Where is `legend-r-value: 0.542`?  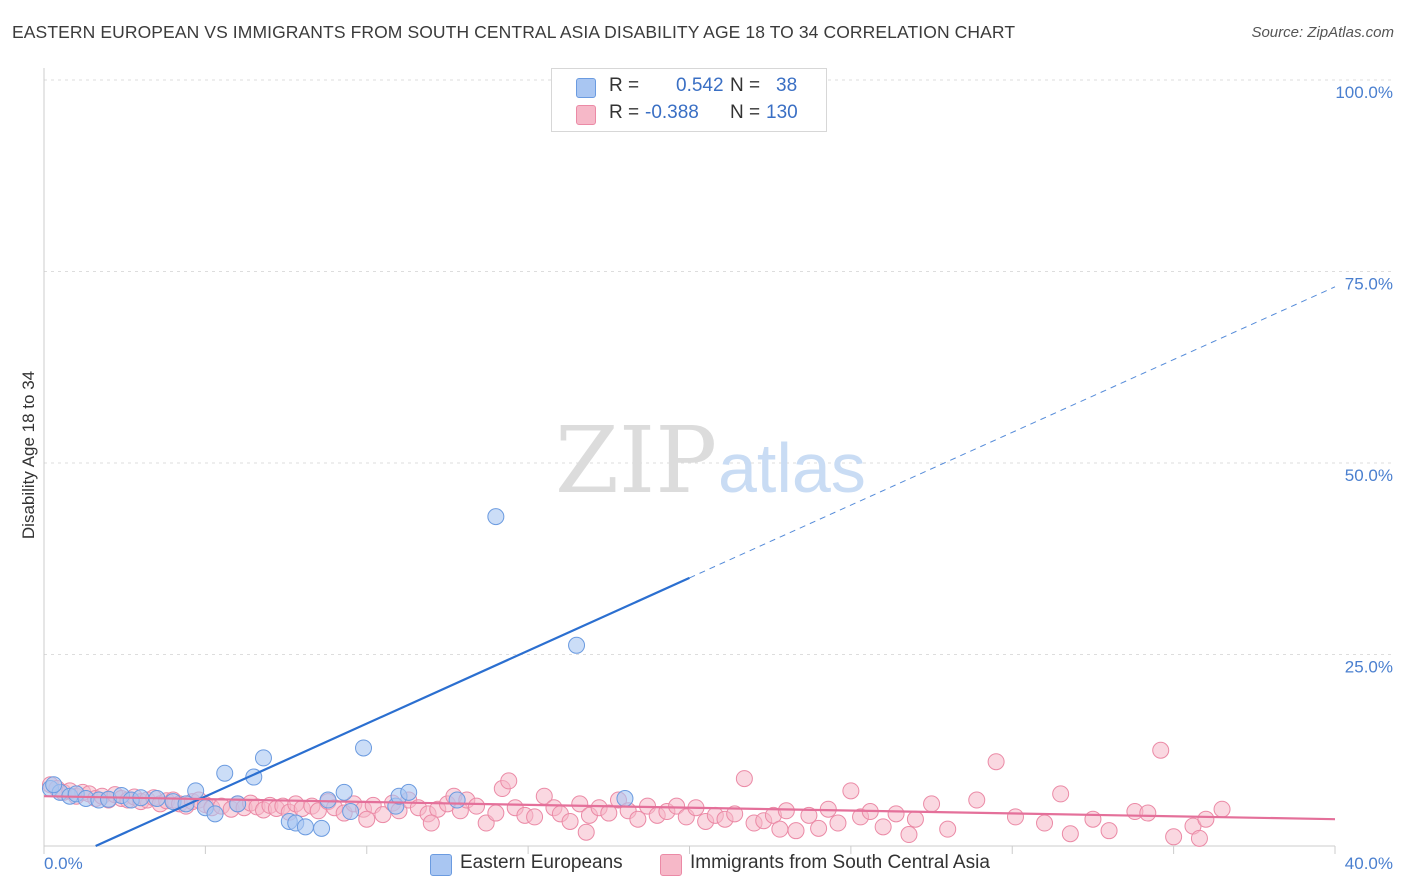
legend-r-value: 0.542 is located at coordinates (700, 85).